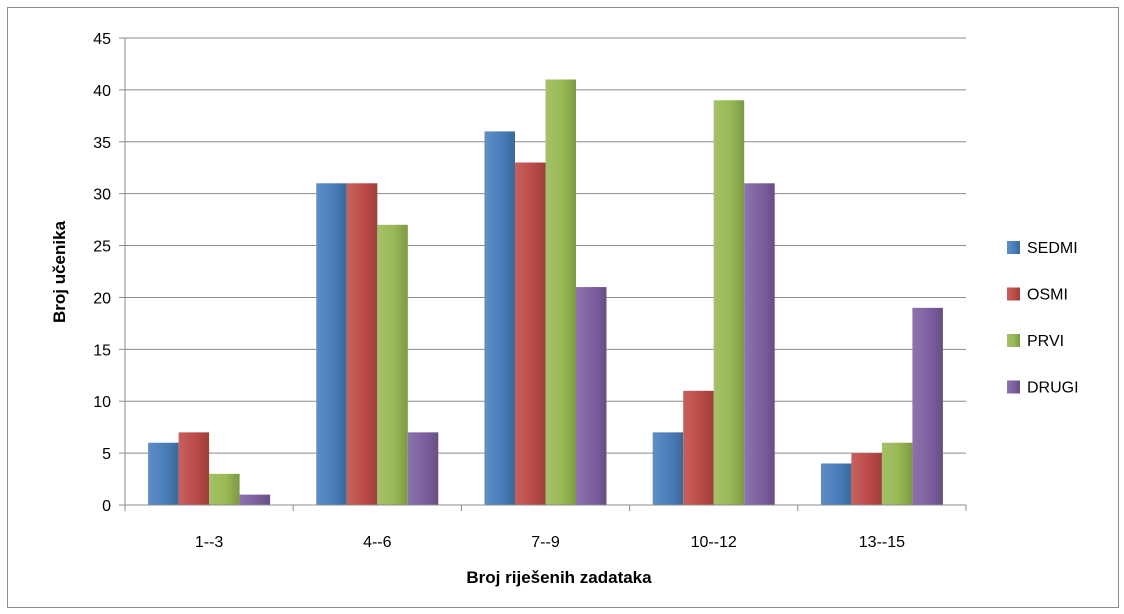  I want to click on legend-swatch-osmi, so click(1013, 294).